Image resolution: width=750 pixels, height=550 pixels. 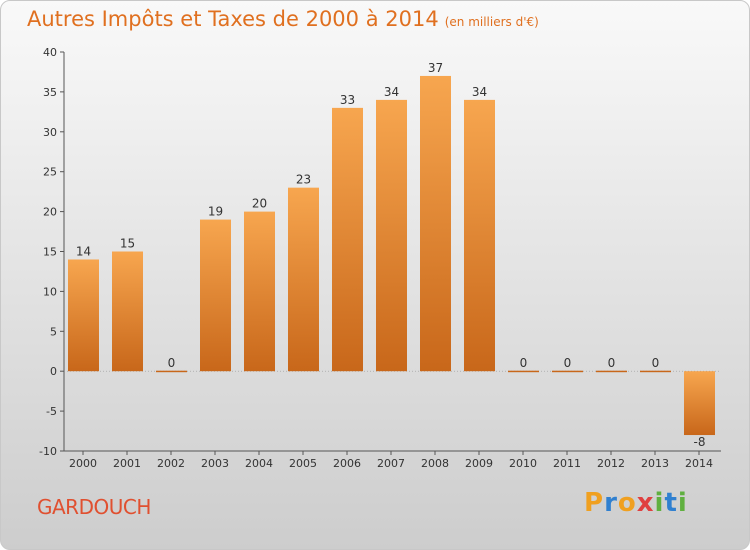 I want to click on x-tick-label: 2000, so click(x=83, y=463).